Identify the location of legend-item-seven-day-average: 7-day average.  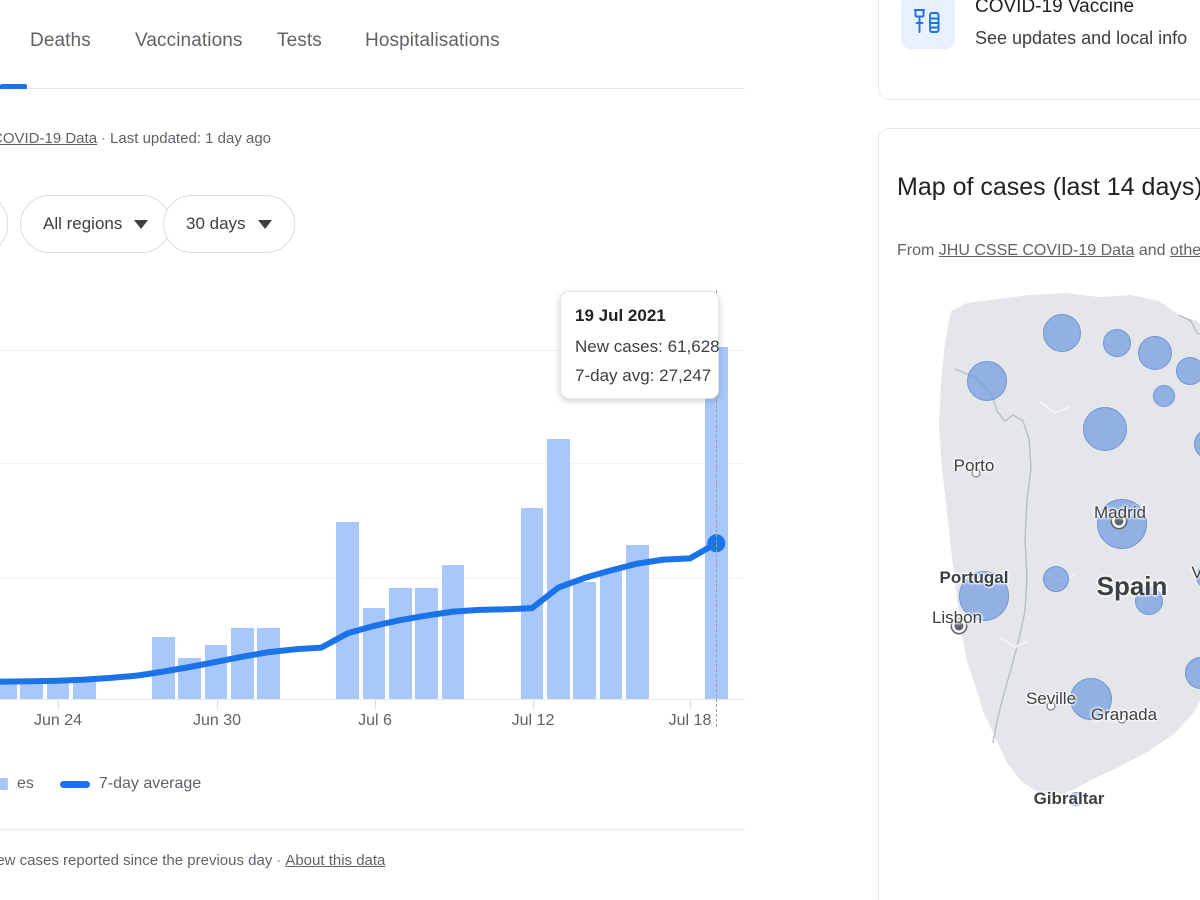
(130, 784).